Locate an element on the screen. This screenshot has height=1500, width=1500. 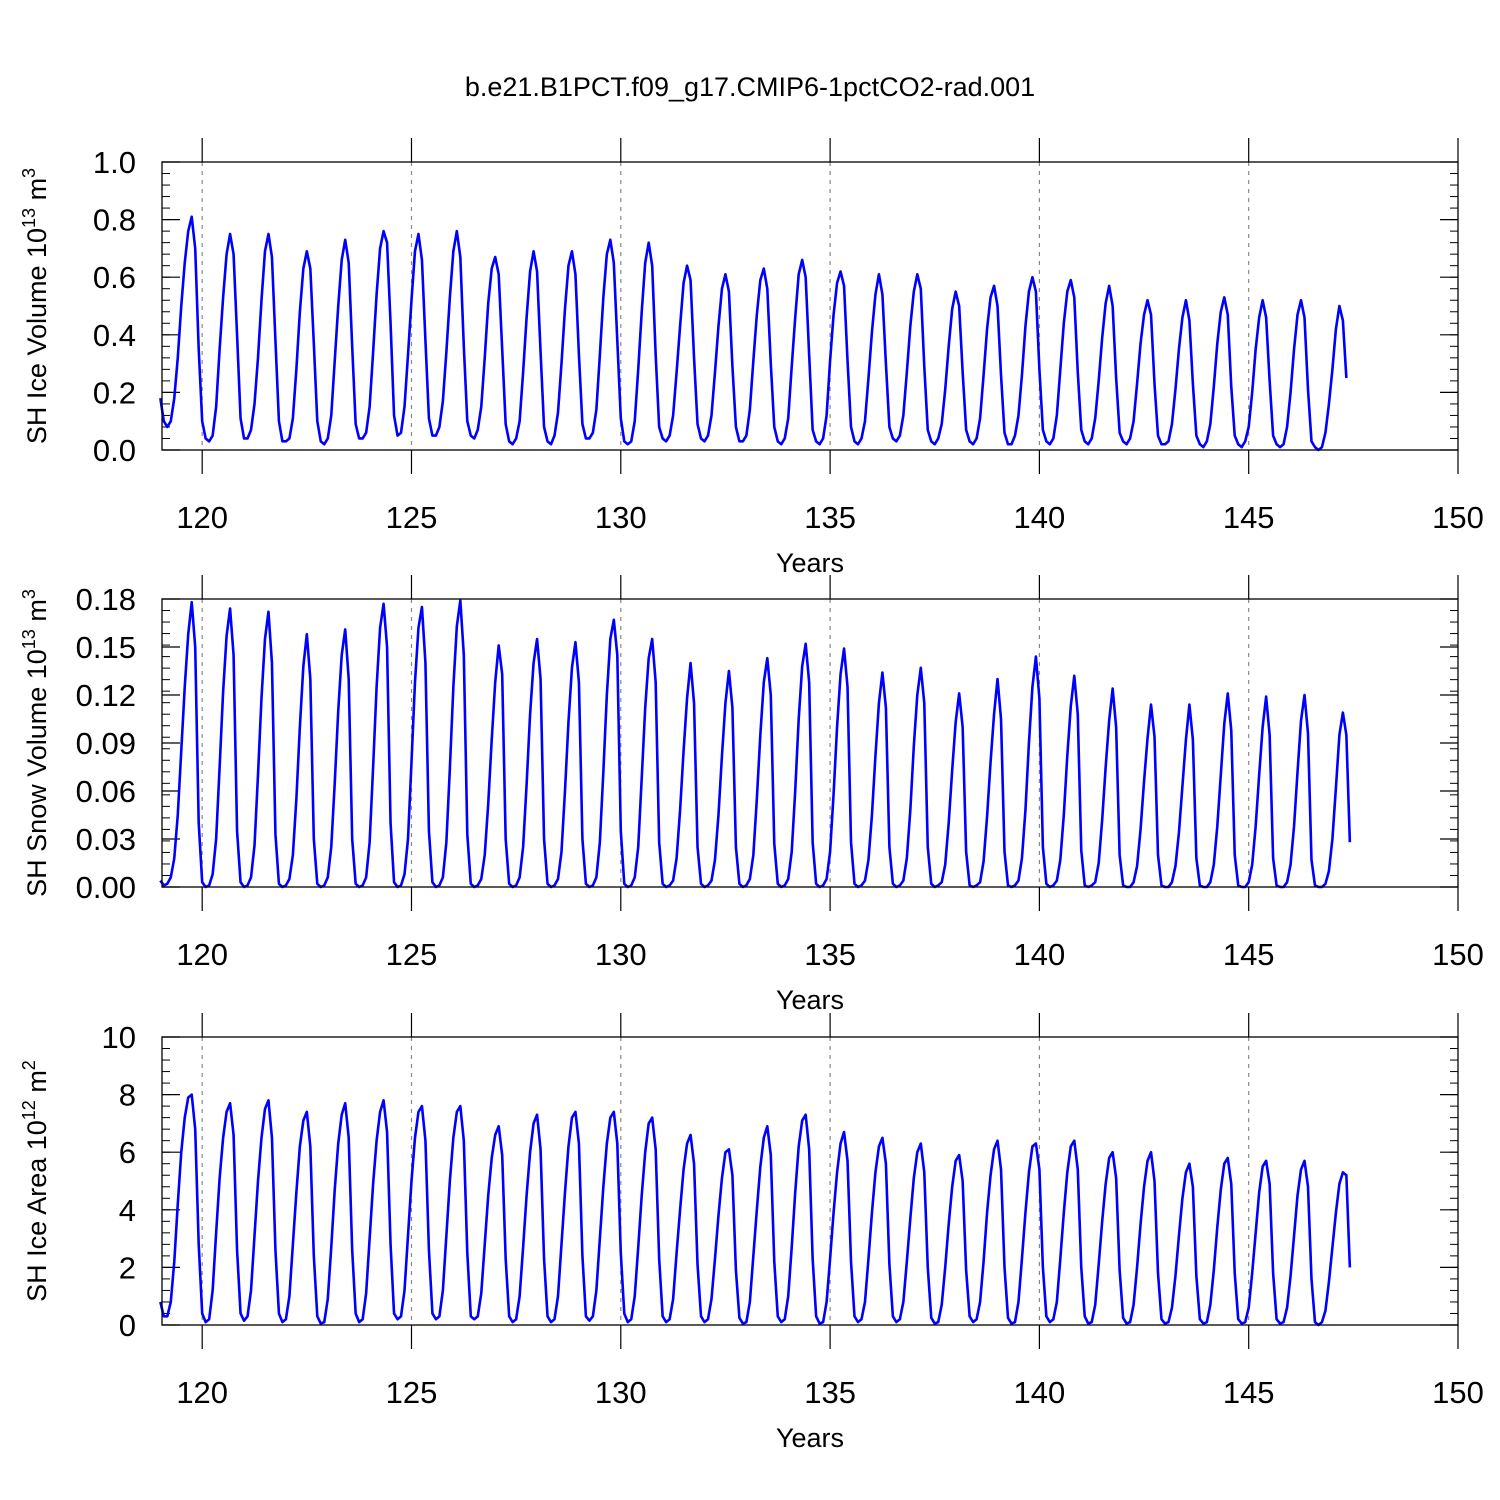
y-tick-label: 1.0 is located at coordinates (114, 162).